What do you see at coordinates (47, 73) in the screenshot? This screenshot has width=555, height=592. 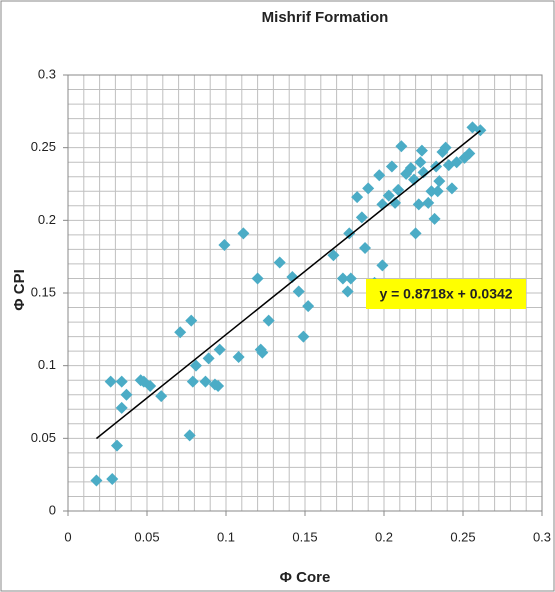 I see `y-tick-label: 0.3` at bounding box center [47, 73].